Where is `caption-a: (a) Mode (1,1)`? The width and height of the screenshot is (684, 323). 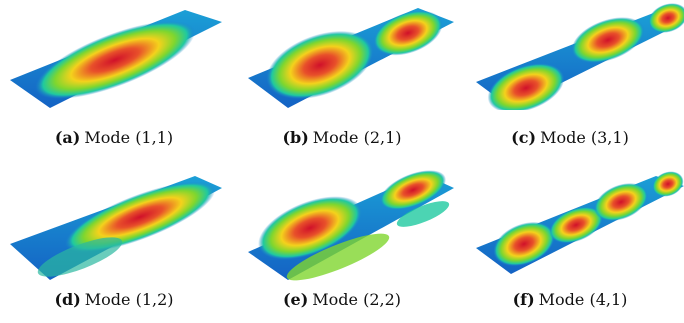
caption-a: (a) Mode (1,1) is located at coordinates (114, 137).